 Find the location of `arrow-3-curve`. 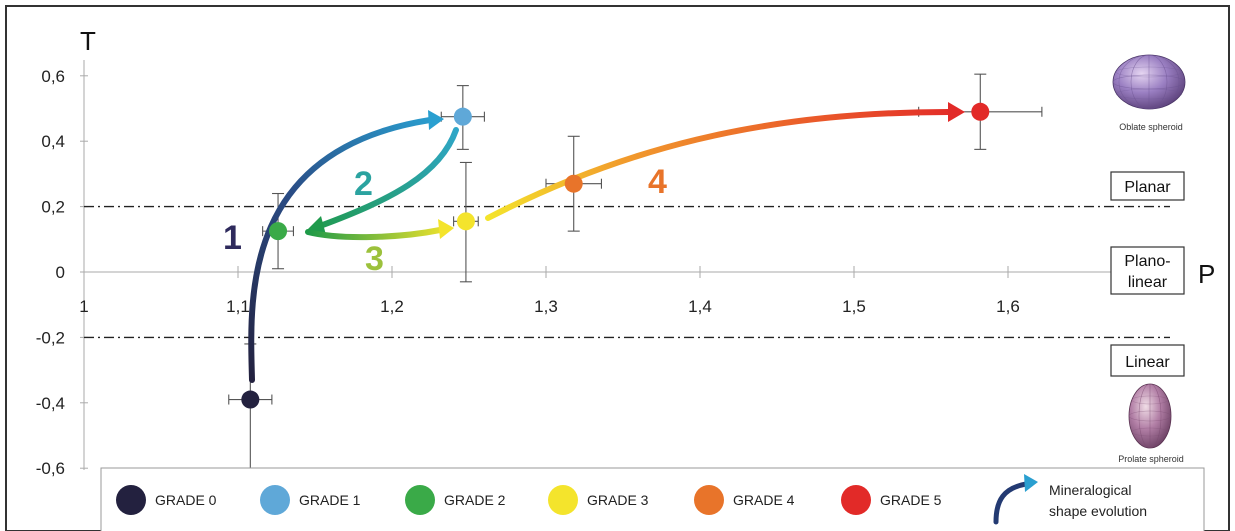

arrow-3-curve is located at coordinates (374, 234).